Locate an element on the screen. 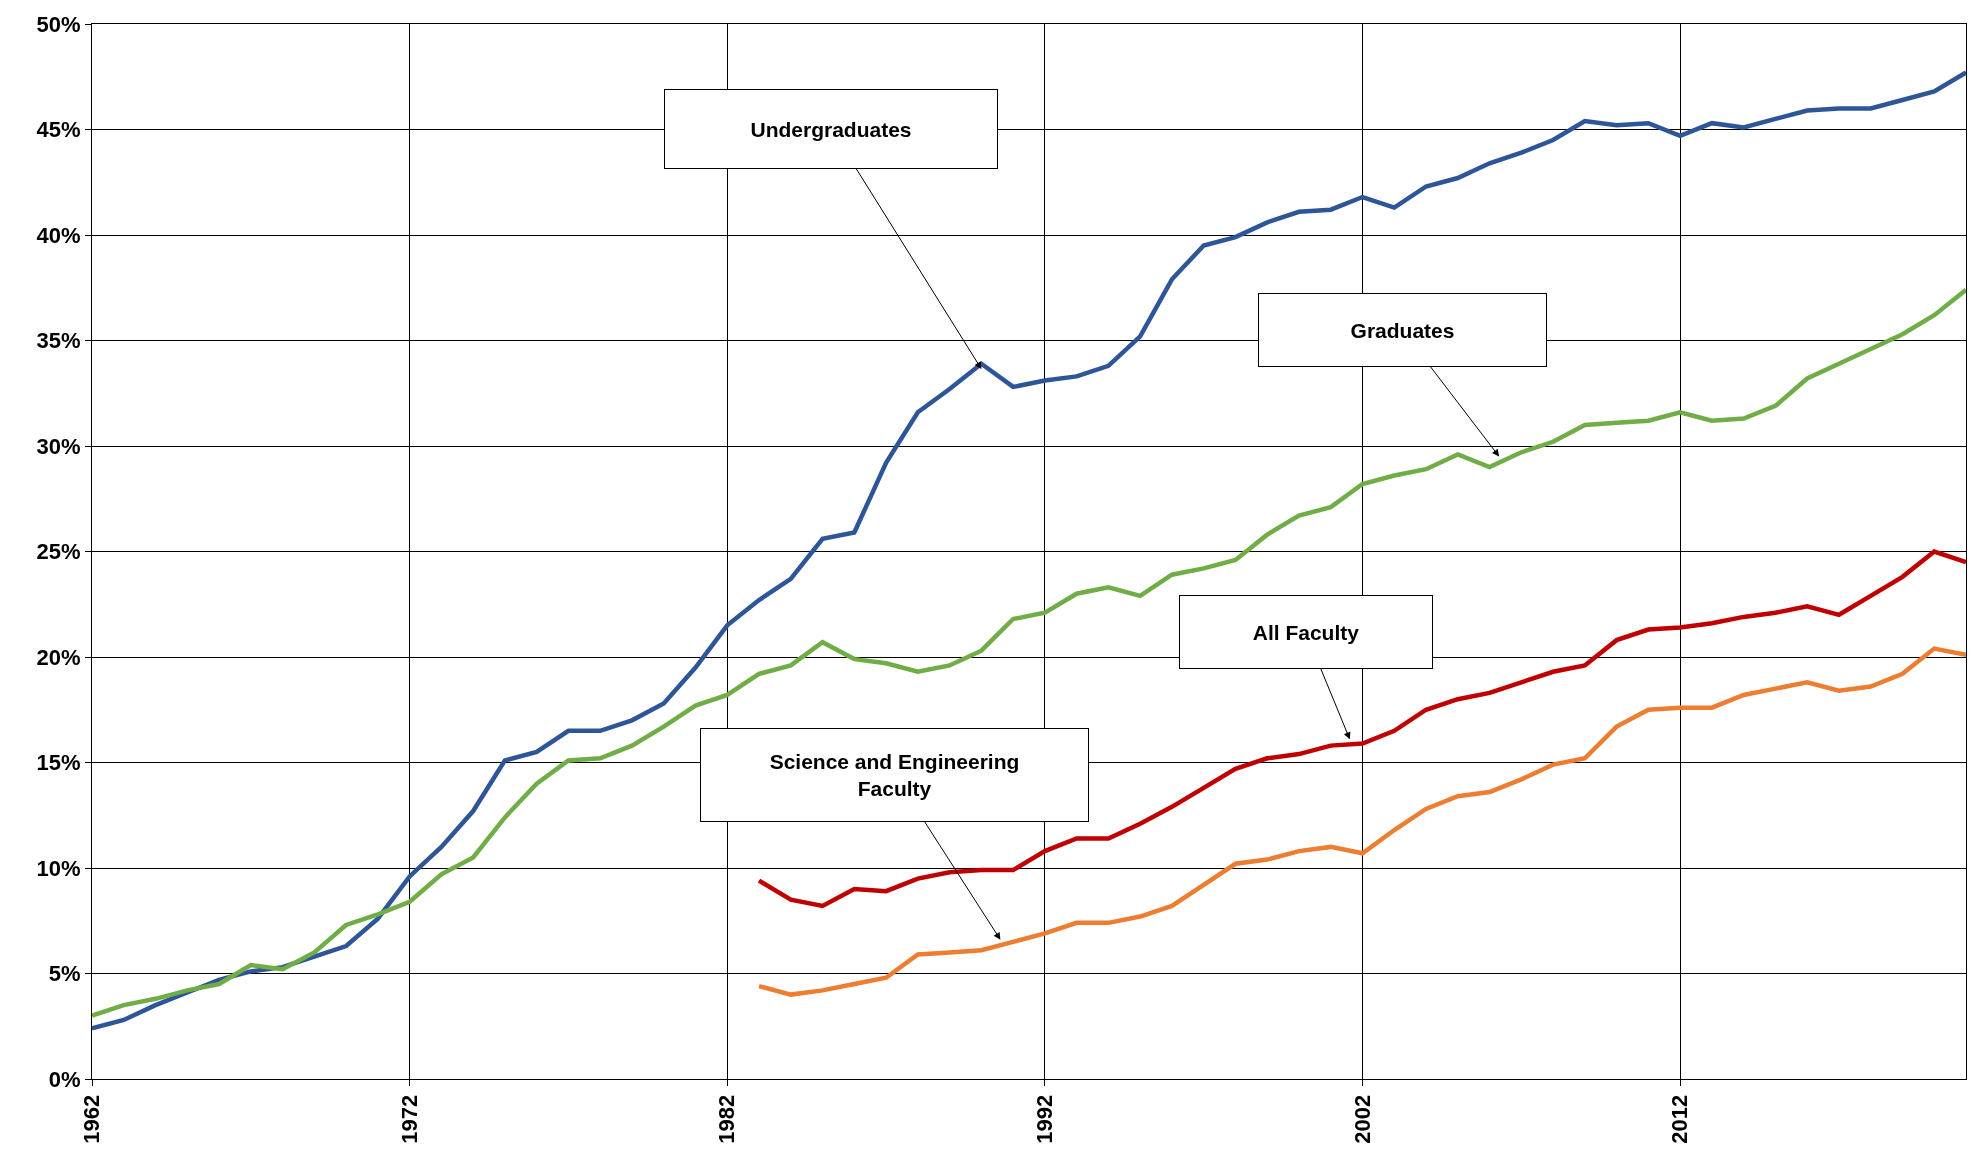 The width and height of the screenshot is (1979, 1159). annotation: Science and Engineering Faculty is located at coordinates (894, 775).